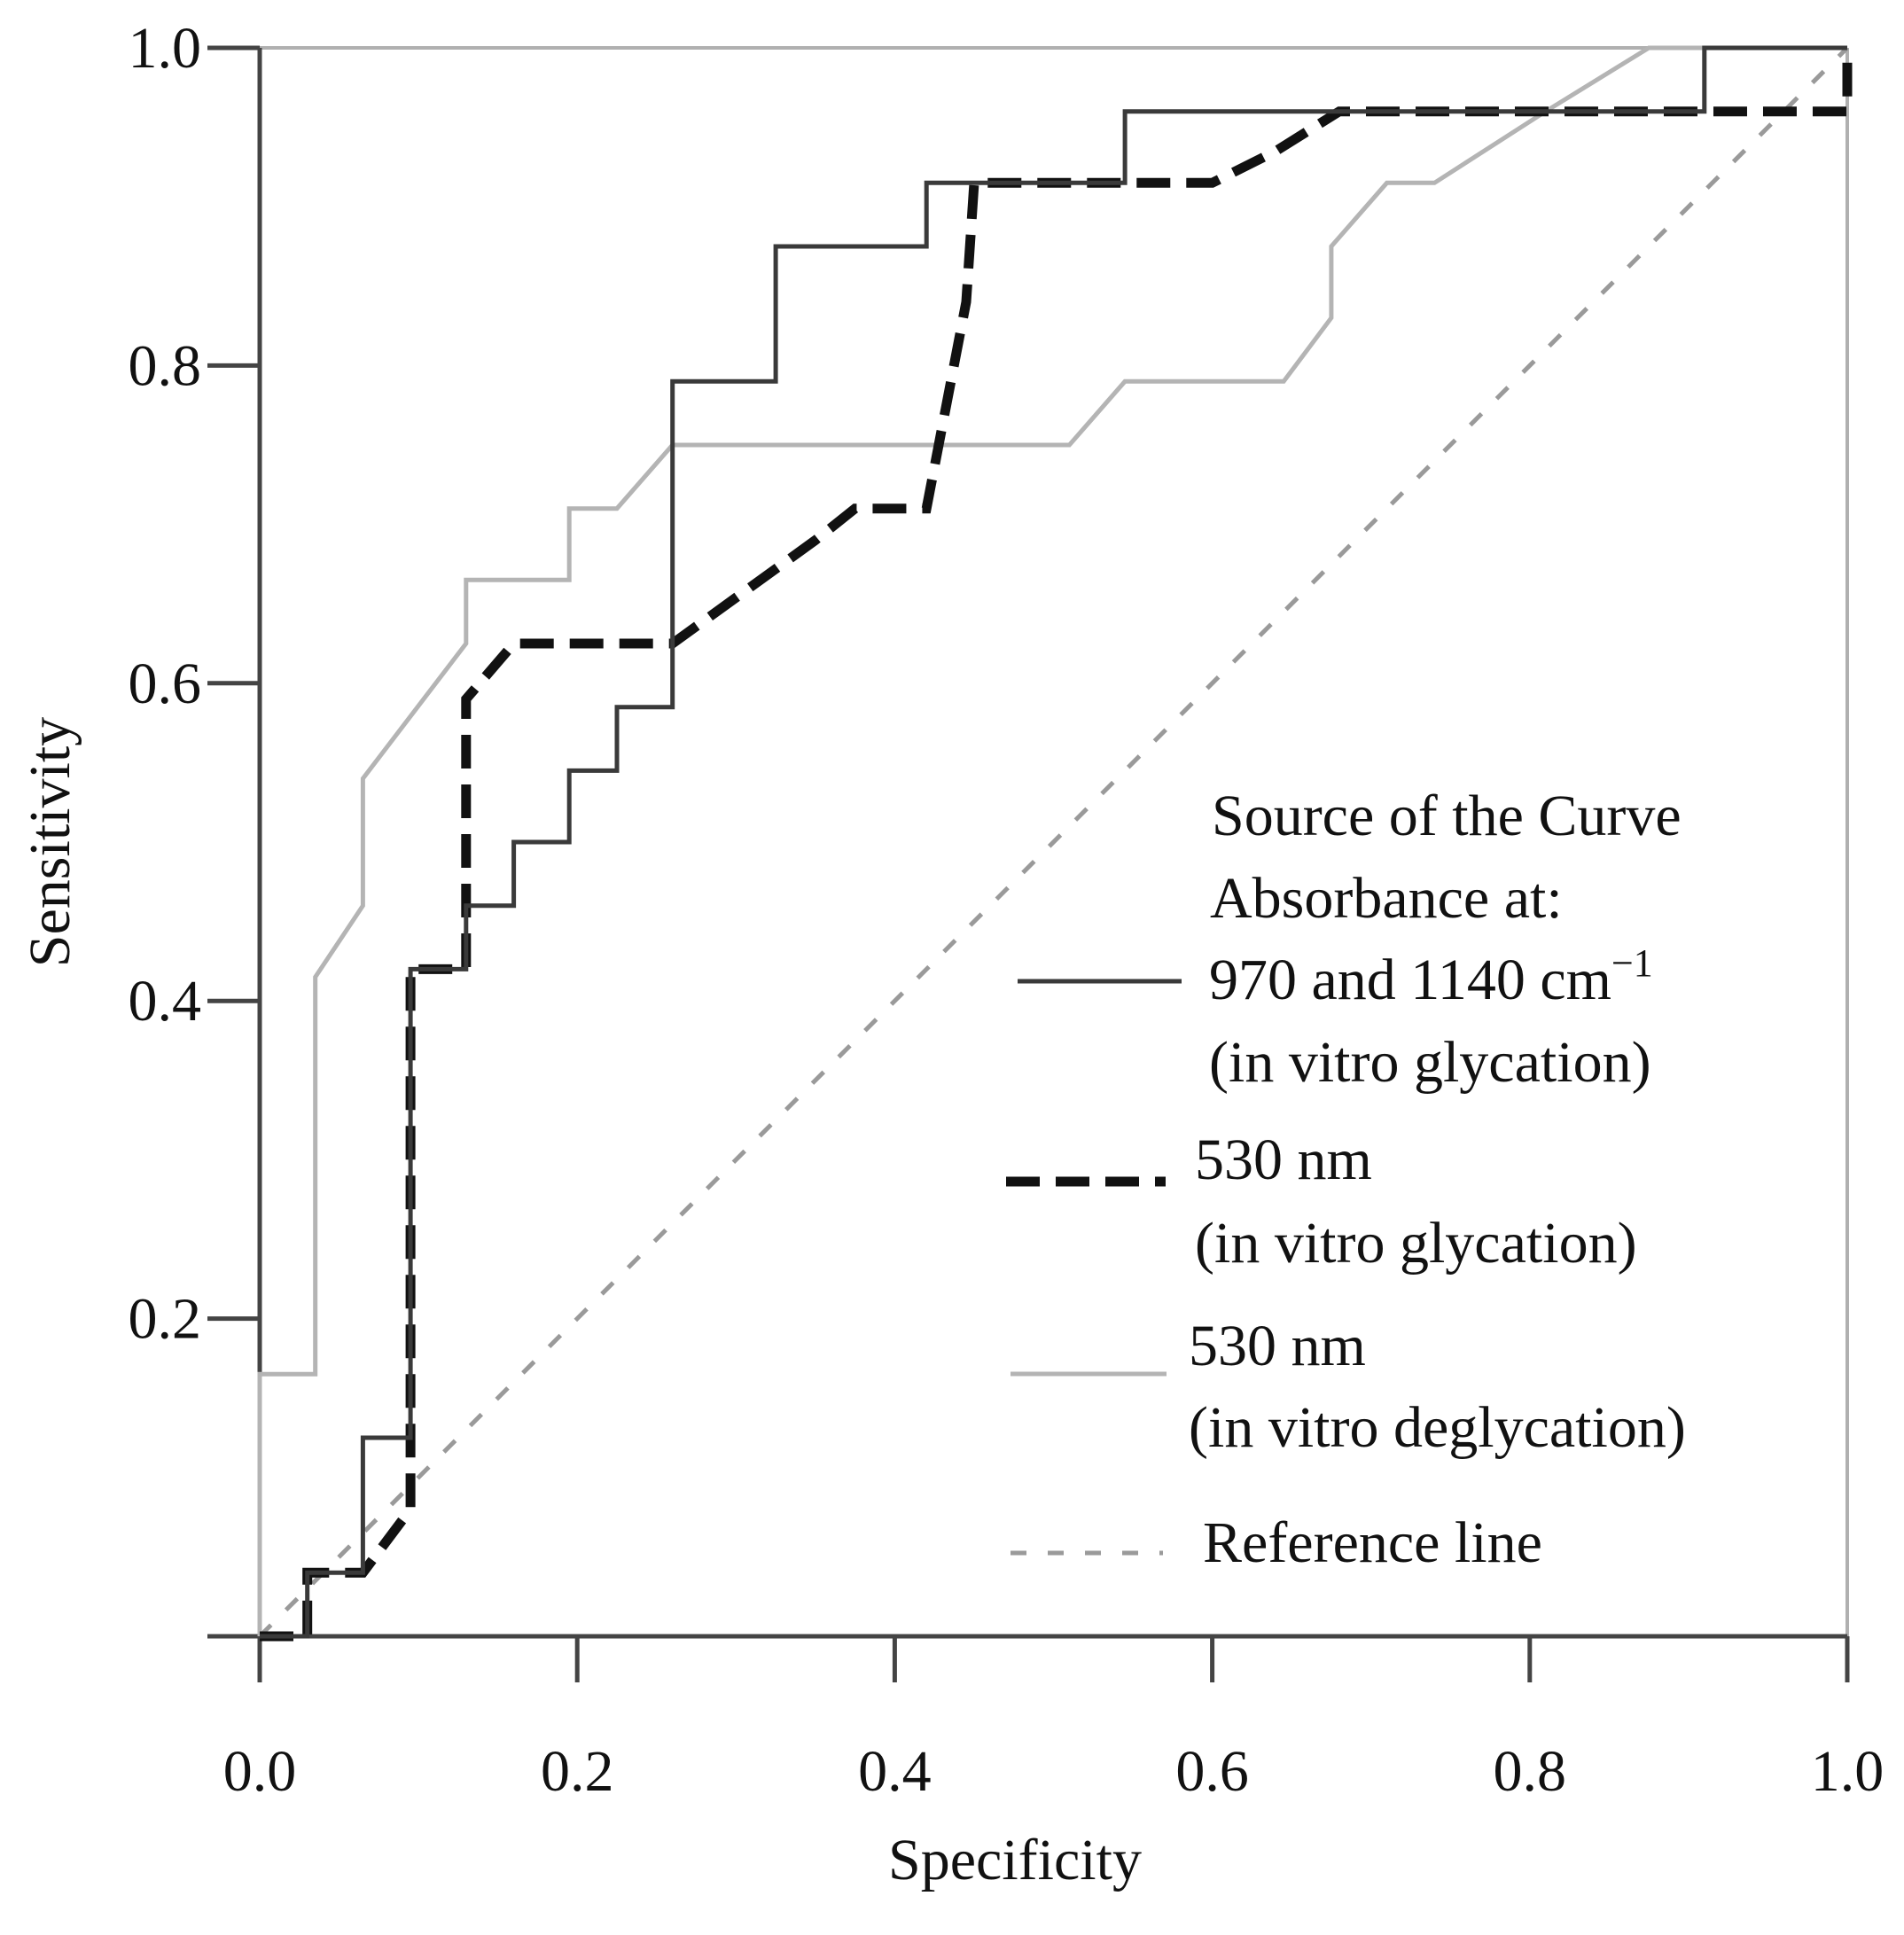  I want to click on legend-label-970-1140-main: 970 and 1140 cm, so click(1410, 980).